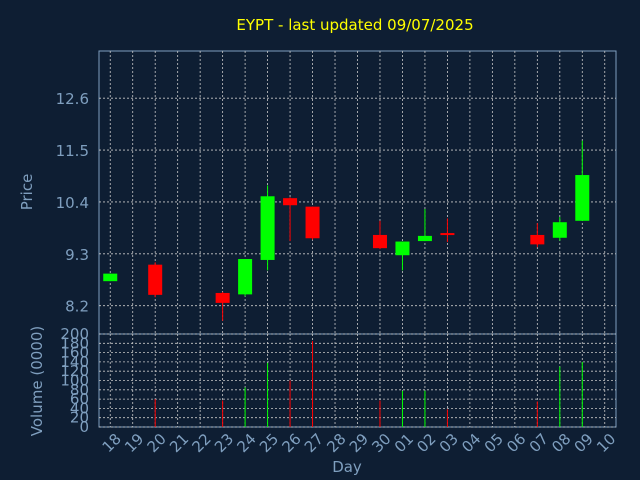 The width and height of the screenshot is (640, 480). Describe the element at coordinates (79, 399) in the screenshot. I see `volume-tick-label: 60` at that location.